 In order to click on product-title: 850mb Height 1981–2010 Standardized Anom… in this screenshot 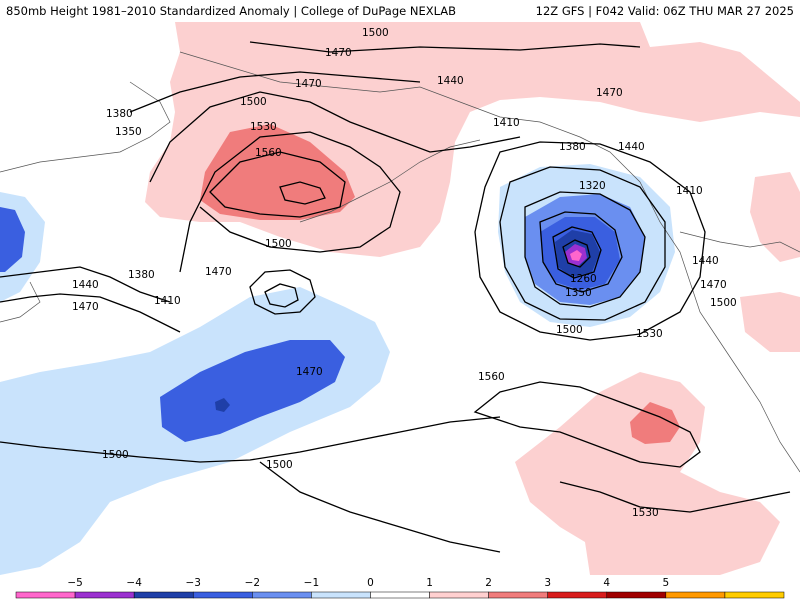, I will do `click(231, 11)`.